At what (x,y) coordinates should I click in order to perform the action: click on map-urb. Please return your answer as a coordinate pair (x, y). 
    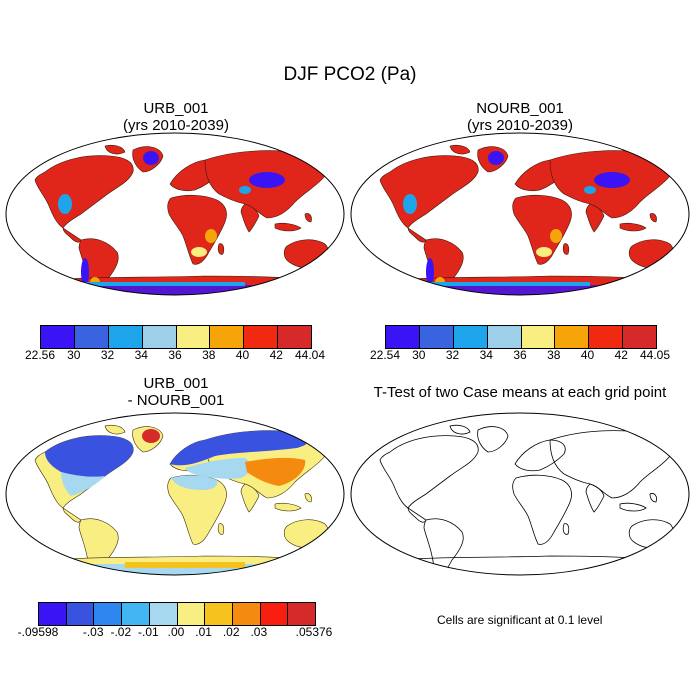
    Looking at the image, I should click on (176, 217).